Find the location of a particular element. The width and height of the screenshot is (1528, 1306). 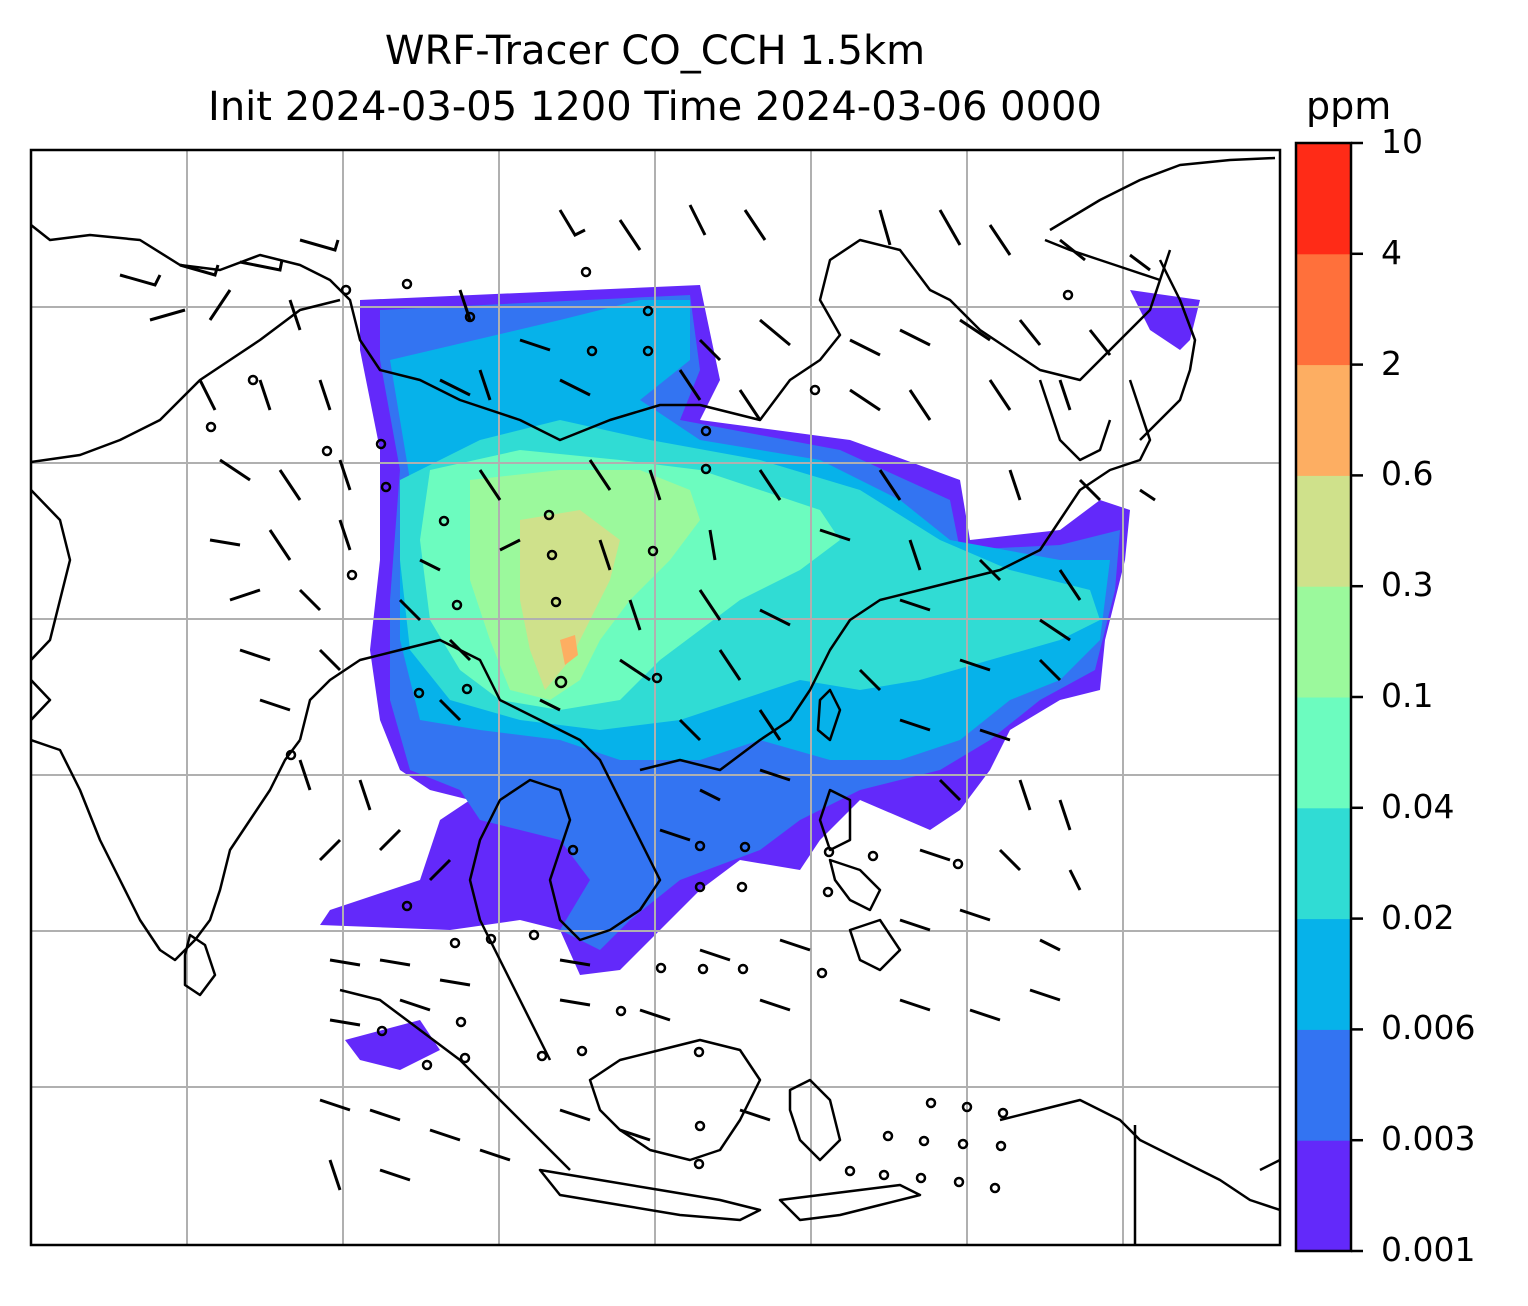

colorbar-tick-label: 2 is located at coordinates (1391, 363).